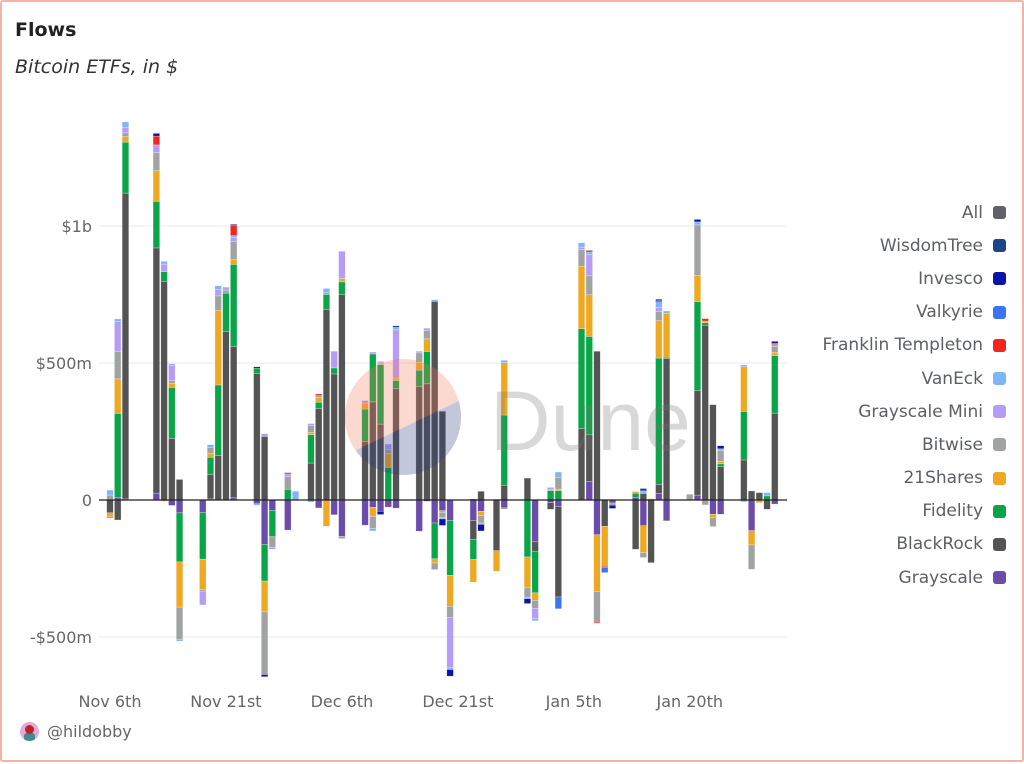  Describe the element at coordinates (659, 299) in the screenshot. I see `bar-segment-wisdomtree` at that location.